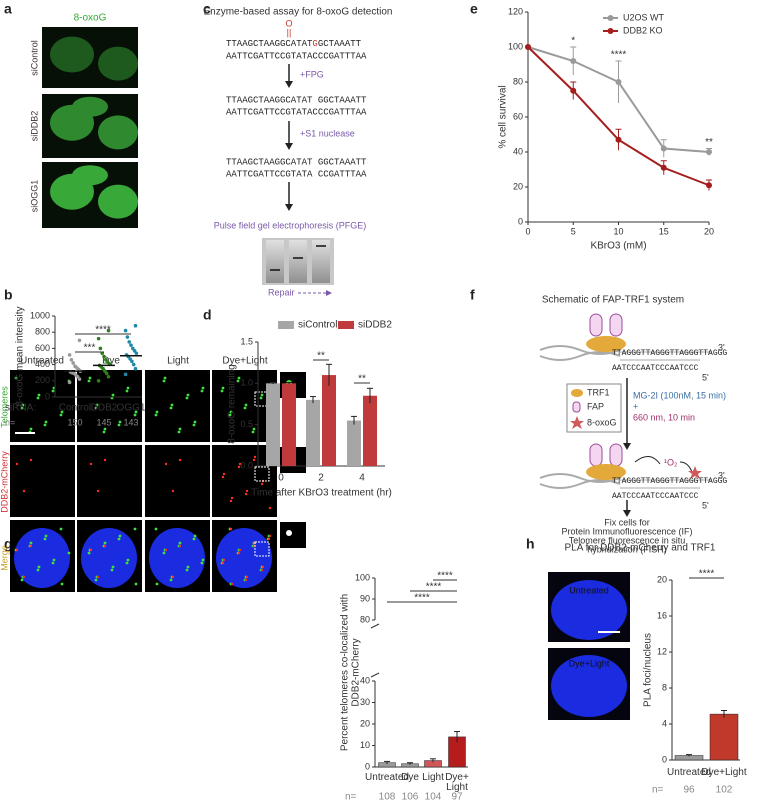 The height and width of the screenshot is (804, 759). I want to click on fix-text: Protein Immunofluorescence (IF), so click(626, 531).